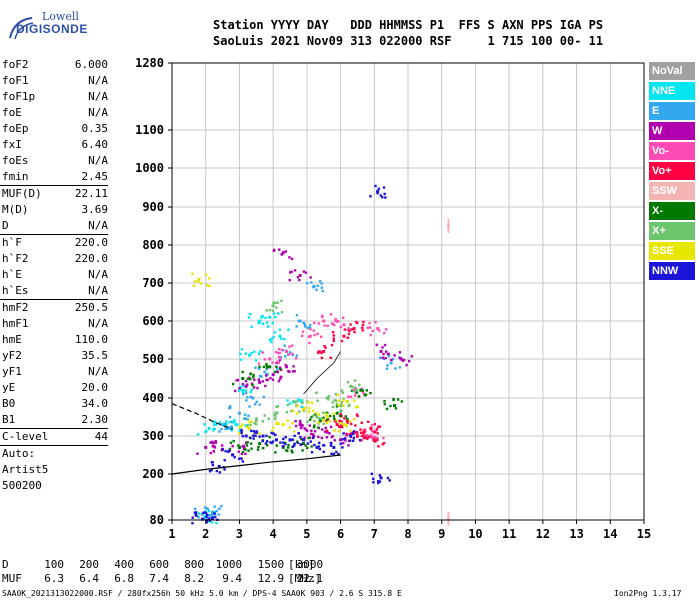  I want to click on trace-curve-thin, so click(322, 373).